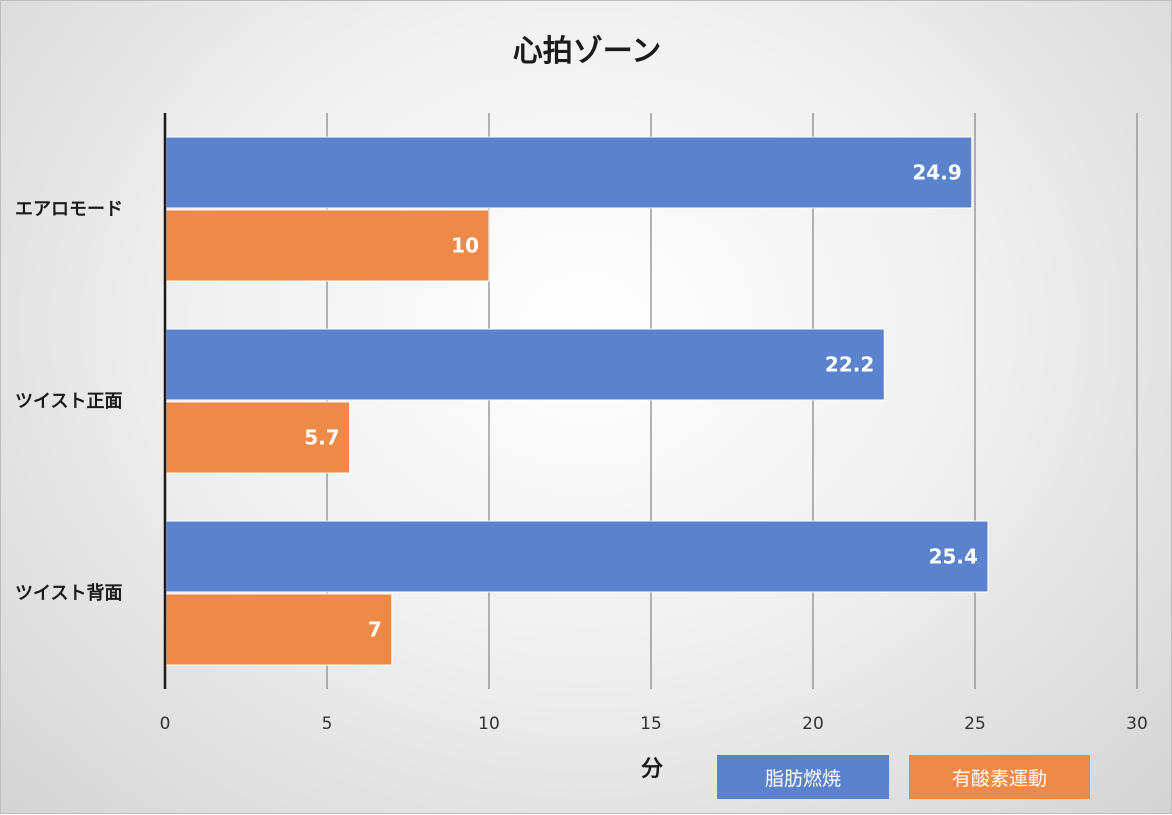 This screenshot has width=1172, height=815. What do you see at coordinates (651, 724) in the screenshot?
I see `x-tick-label: 15` at bounding box center [651, 724].